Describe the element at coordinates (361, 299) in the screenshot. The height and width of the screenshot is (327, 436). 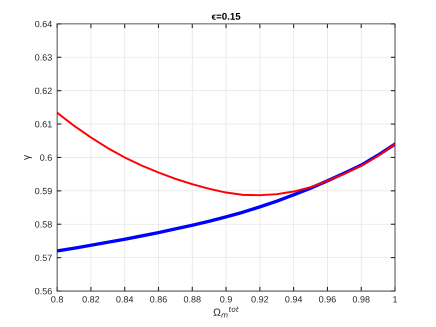
I see `x-tick-label: 0.98` at that location.